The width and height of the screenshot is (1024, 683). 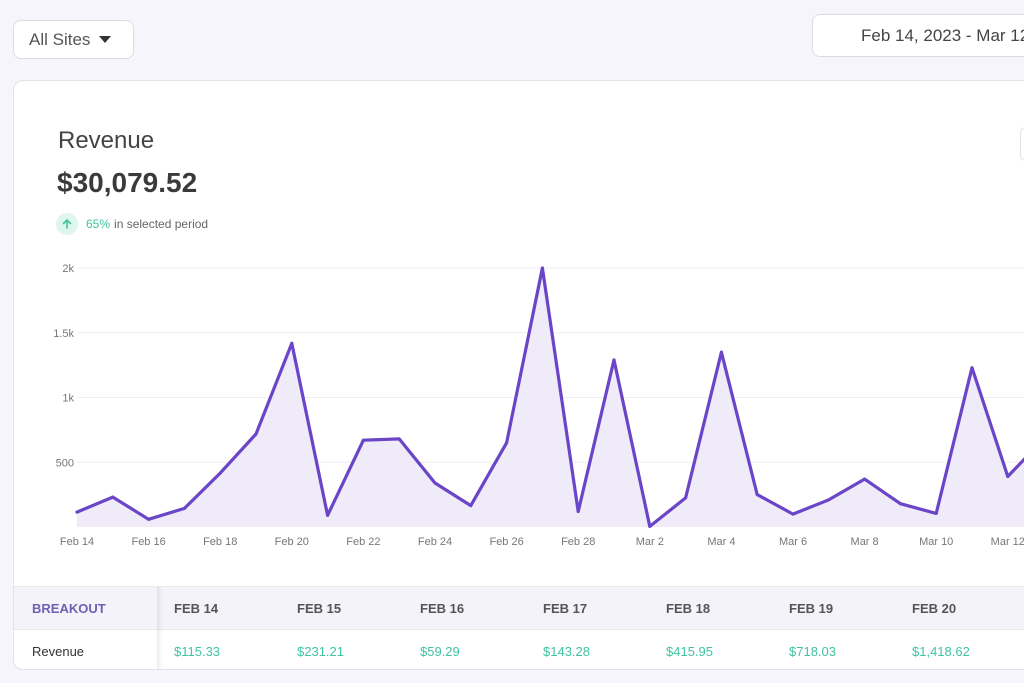 What do you see at coordinates (1007, 542) in the screenshot?
I see `x-tick-label: Mar 12` at bounding box center [1007, 542].